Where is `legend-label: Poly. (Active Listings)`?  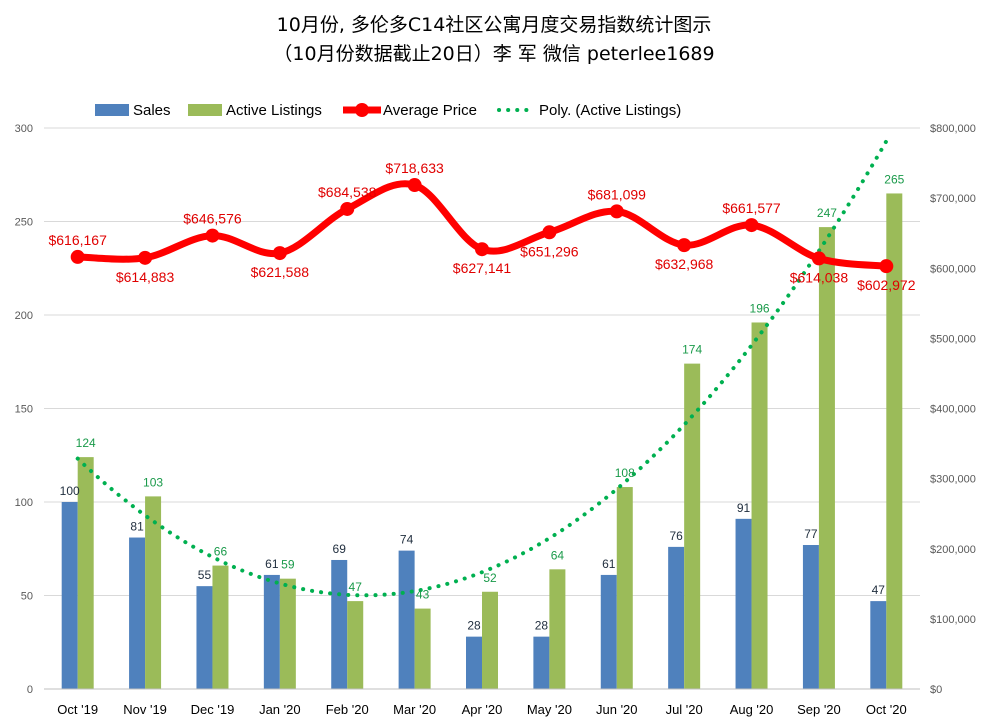 legend-label: Poly. (Active Listings) is located at coordinates (610, 110).